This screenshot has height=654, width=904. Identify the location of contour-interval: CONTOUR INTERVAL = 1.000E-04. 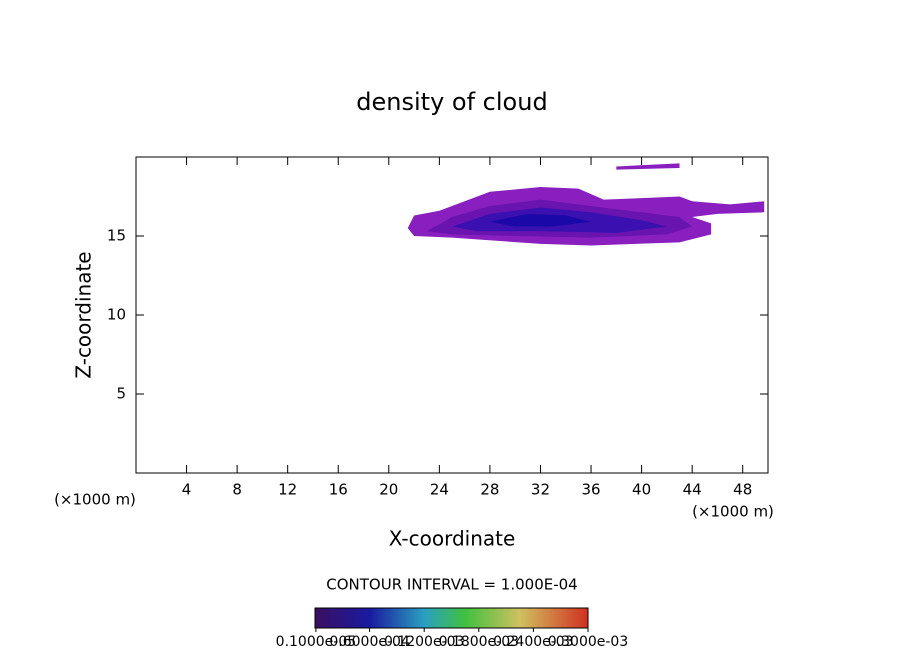
(451, 585).